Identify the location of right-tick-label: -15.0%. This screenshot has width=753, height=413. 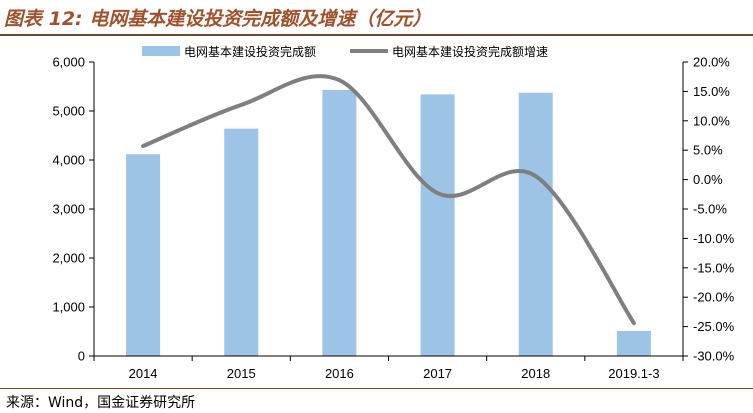
(714, 267).